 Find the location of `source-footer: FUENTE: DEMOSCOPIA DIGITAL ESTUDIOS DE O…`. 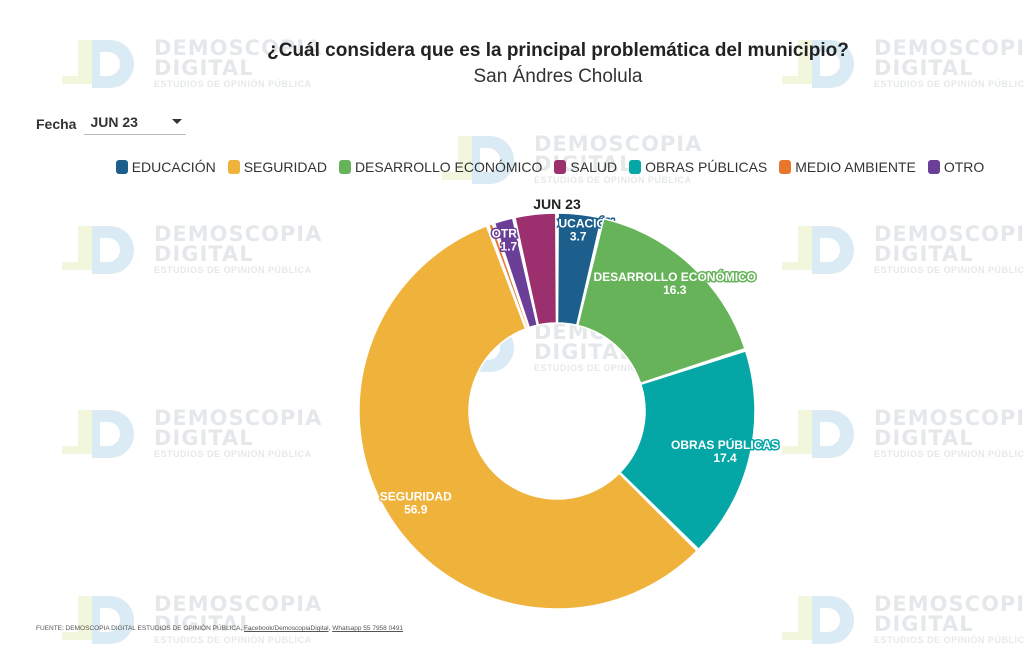

source-footer: FUENTE: DEMOSCOPIA DIGITAL ESTUDIOS DE O… is located at coordinates (220, 628).